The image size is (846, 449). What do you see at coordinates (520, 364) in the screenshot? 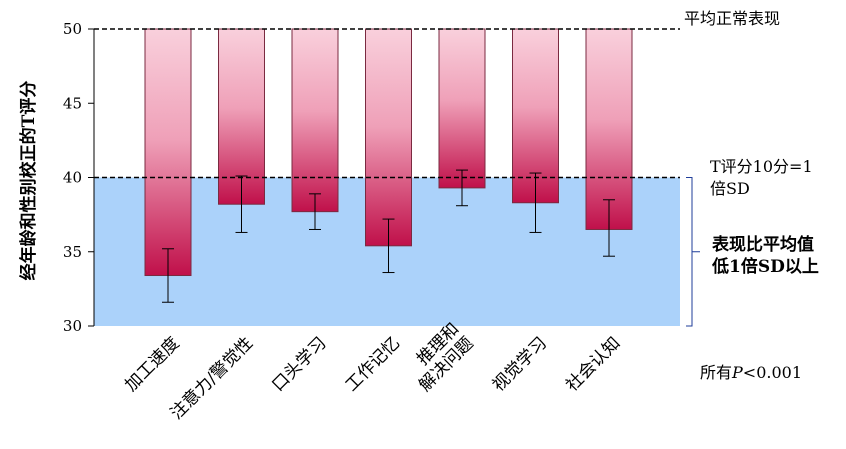
I see `x-category-label: 视觉学习` at bounding box center [520, 364].